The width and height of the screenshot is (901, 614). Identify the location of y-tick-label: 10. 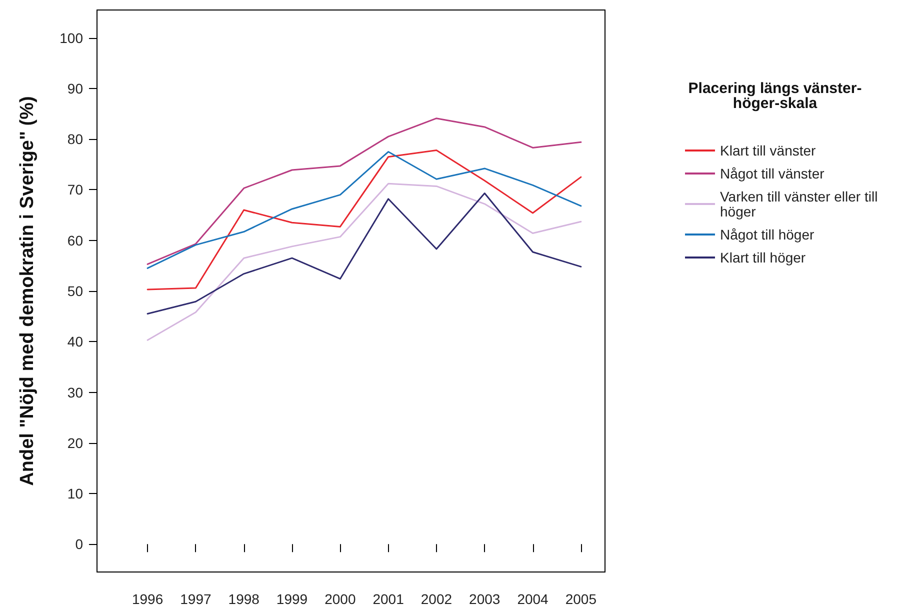
(75, 494).